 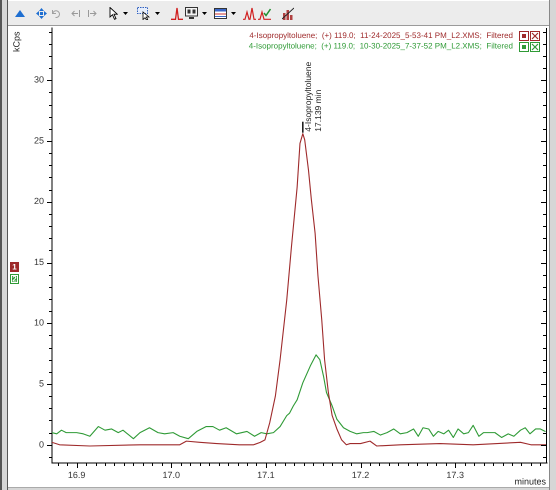 I want to click on y-tick-label: 15, so click(x=39, y=261).